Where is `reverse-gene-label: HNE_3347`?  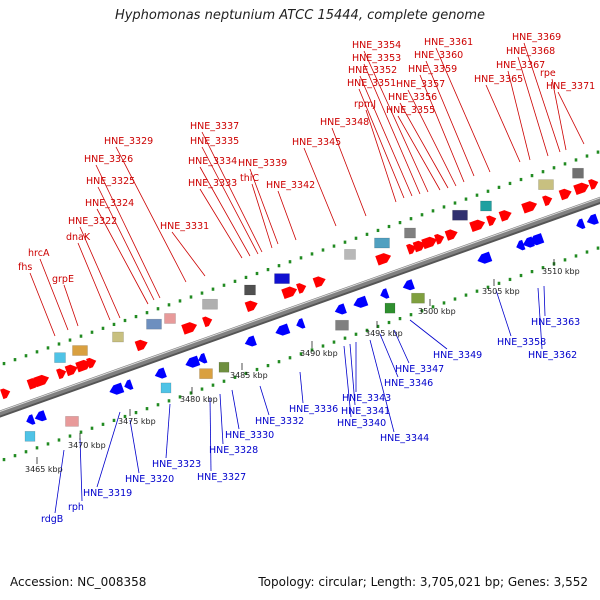 reverse-gene-label: HNE_3347 is located at coordinates (419, 369).